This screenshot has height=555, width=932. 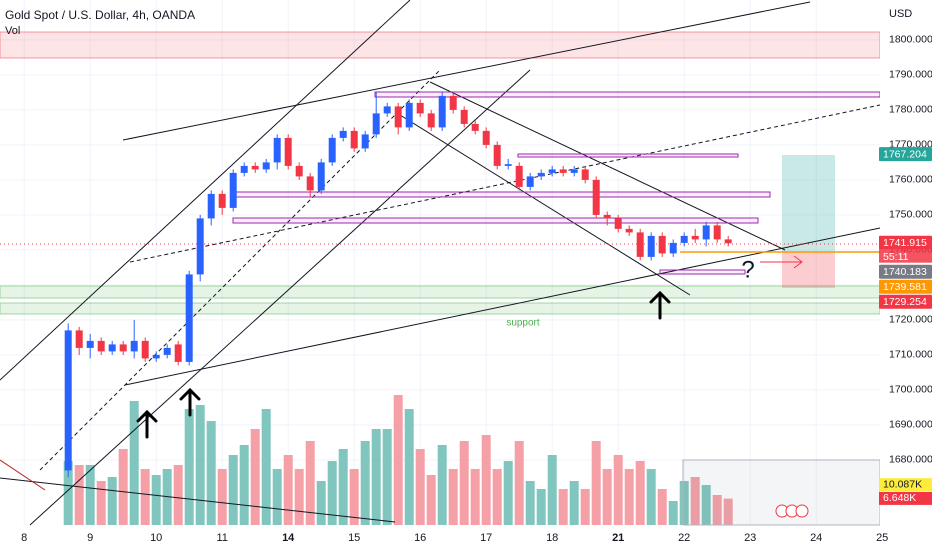 I want to click on trend-line, so click(x=23, y=475).